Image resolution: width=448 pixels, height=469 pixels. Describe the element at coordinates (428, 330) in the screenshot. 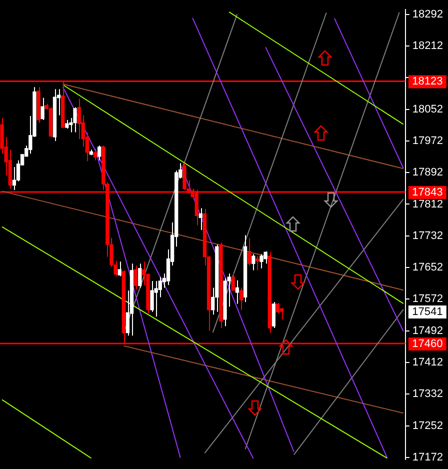

I see `y-tick-label: 17492` at that location.